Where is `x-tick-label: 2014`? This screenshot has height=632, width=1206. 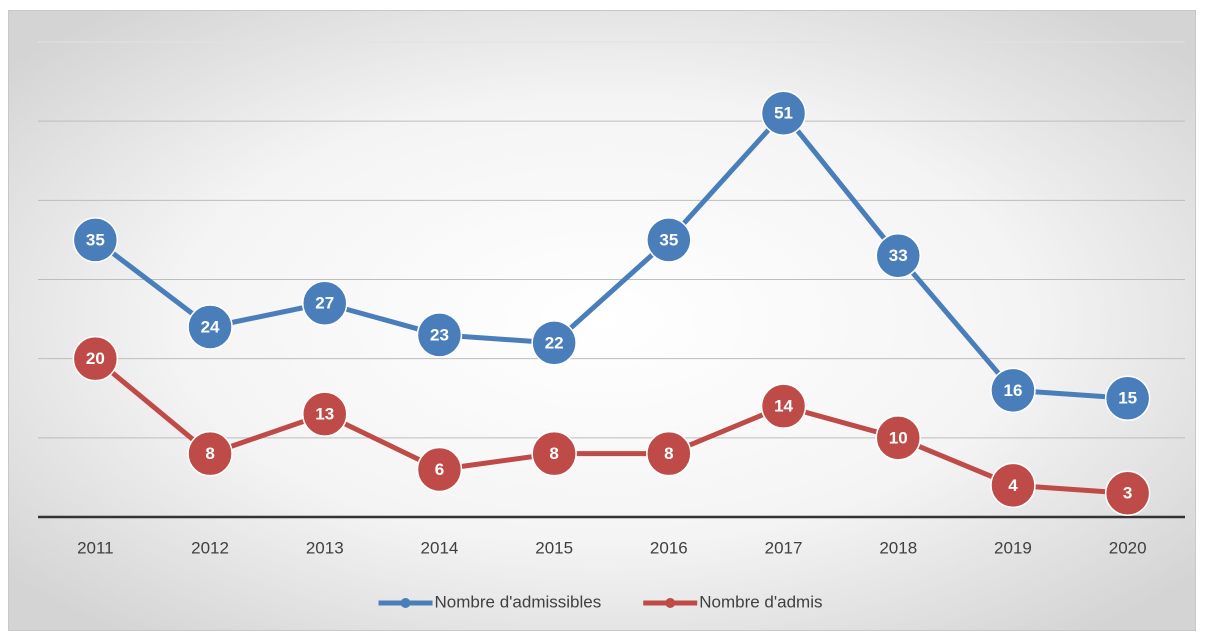
x-tick-label: 2014 is located at coordinates (440, 547).